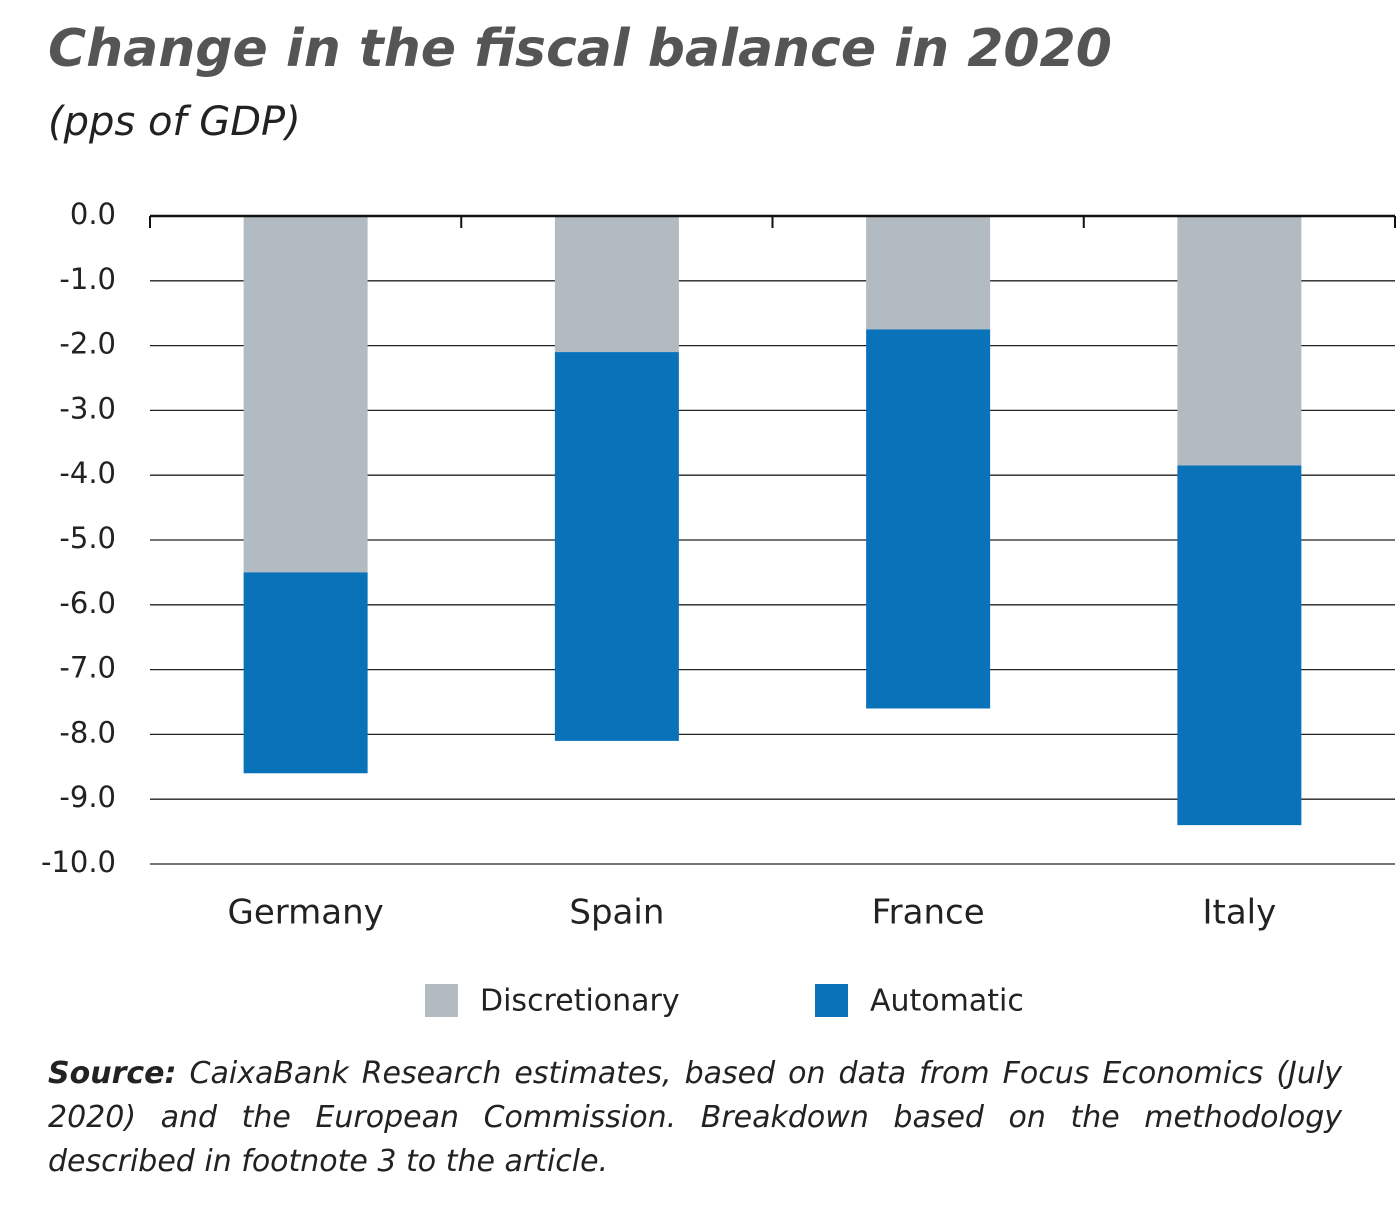 The width and height of the screenshot is (1400, 1208). Describe the element at coordinates (947, 1001) in the screenshot. I see `legend-label: Automatic` at that location.